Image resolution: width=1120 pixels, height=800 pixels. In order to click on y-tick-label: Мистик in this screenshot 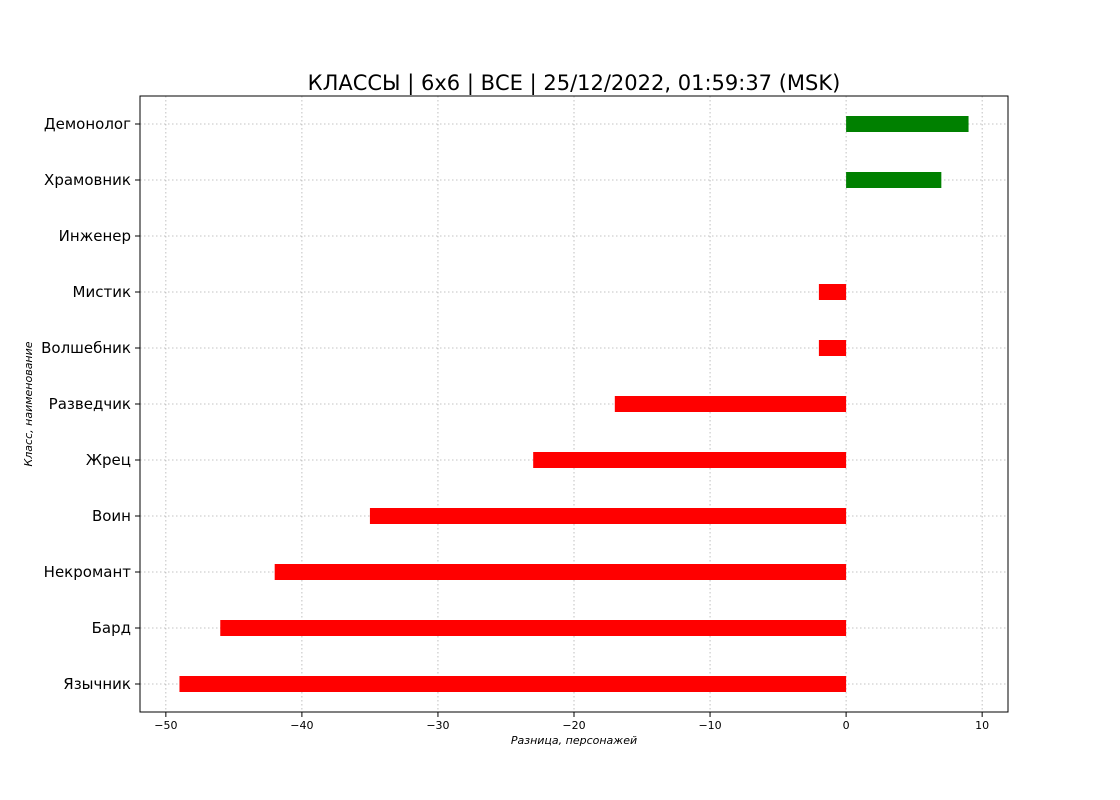, I will do `click(102, 292)`.